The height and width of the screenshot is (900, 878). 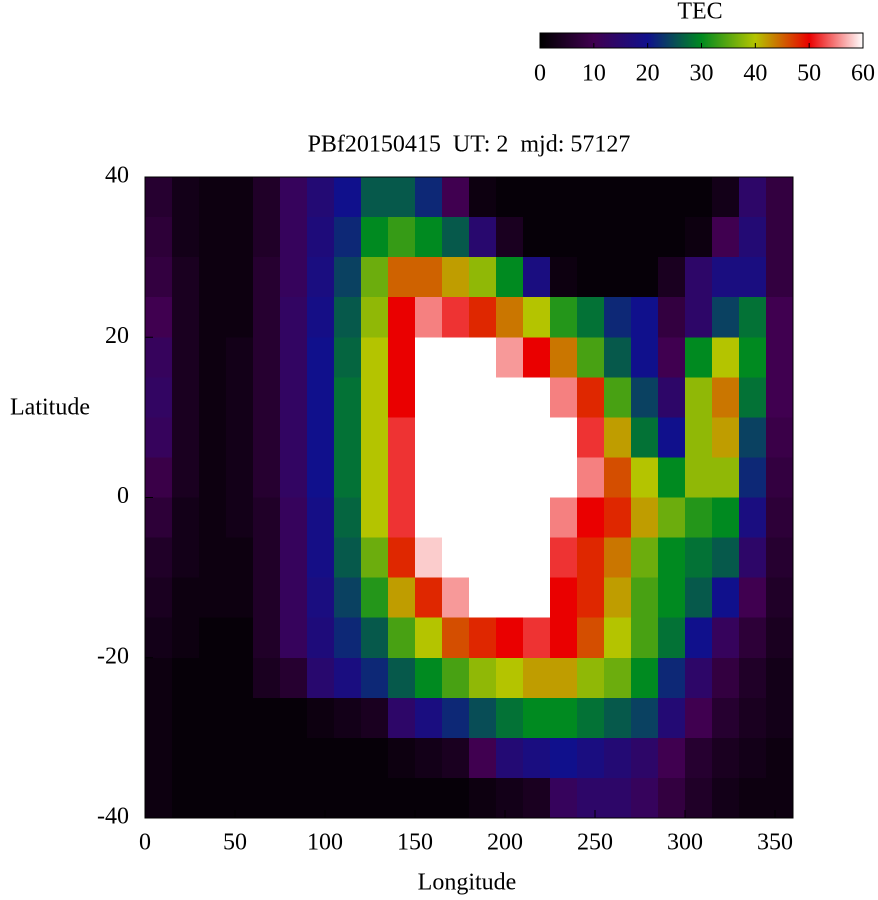 What do you see at coordinates (809, 74) in the screenshot?
I see `colorbar-tick-label: 50` at bounding box center [809, 74].